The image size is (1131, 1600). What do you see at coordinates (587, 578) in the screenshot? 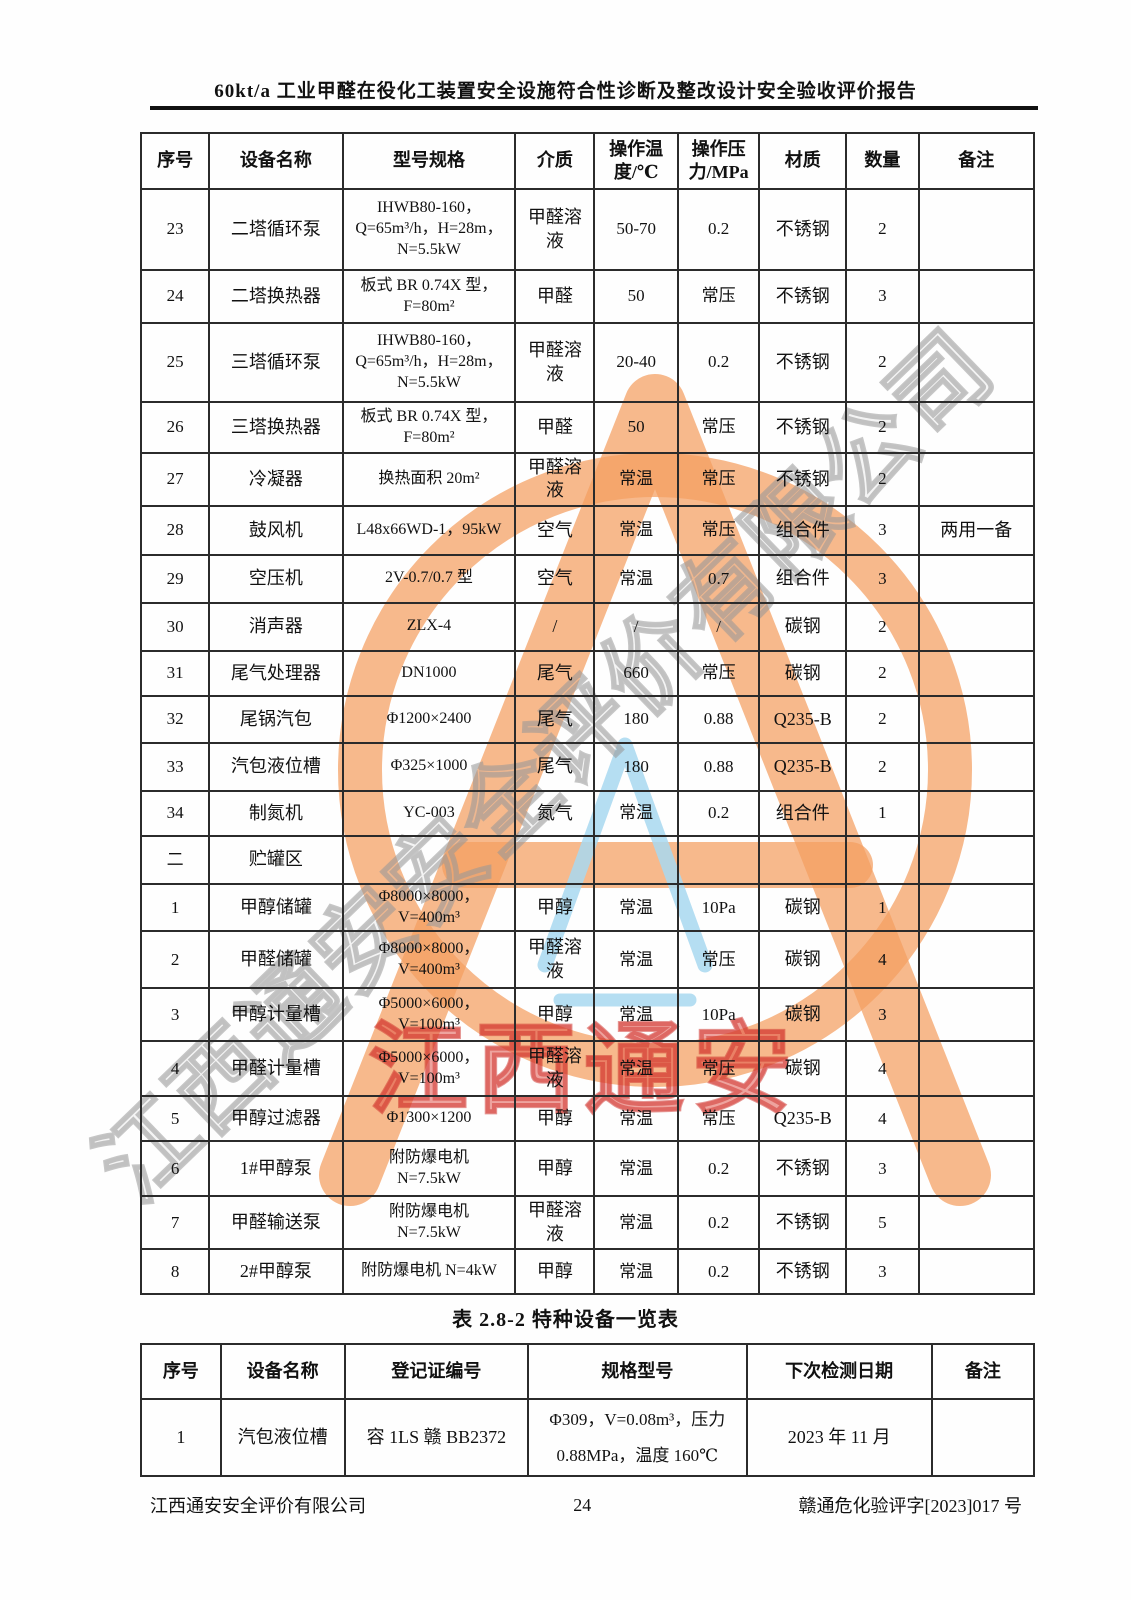
I see `table-row: 29 空压机 2V-0.7/0.7 型空气 常温 0.7 组合件 3` at bounding box center [587, 578].